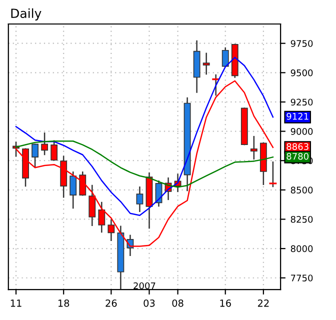 Image resolution: width=336 pixels, height=320 pixels. Describe the element at coordinates (302, 278) in the screenshot. I see `y-tick-label: 7750` at that location.